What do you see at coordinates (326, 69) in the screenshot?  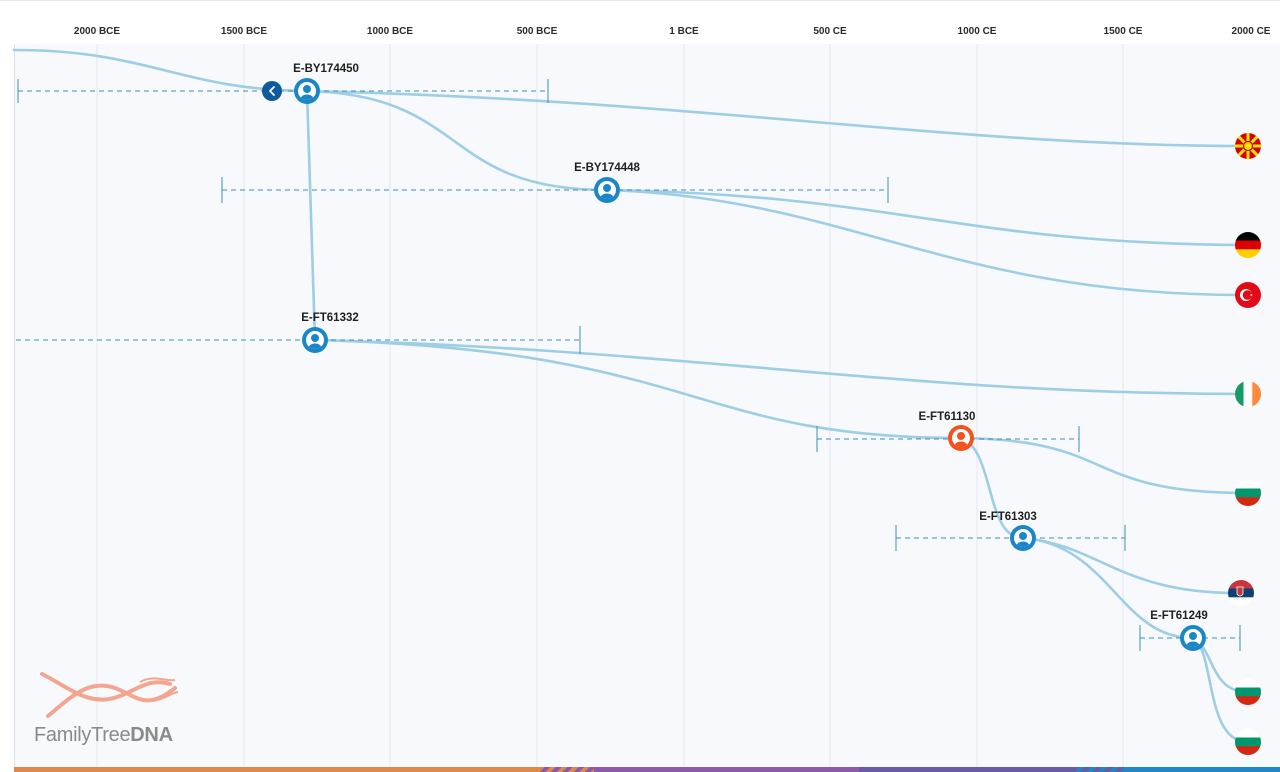 I see `node-label: E-BY174450` at bounding box center [326, 69].